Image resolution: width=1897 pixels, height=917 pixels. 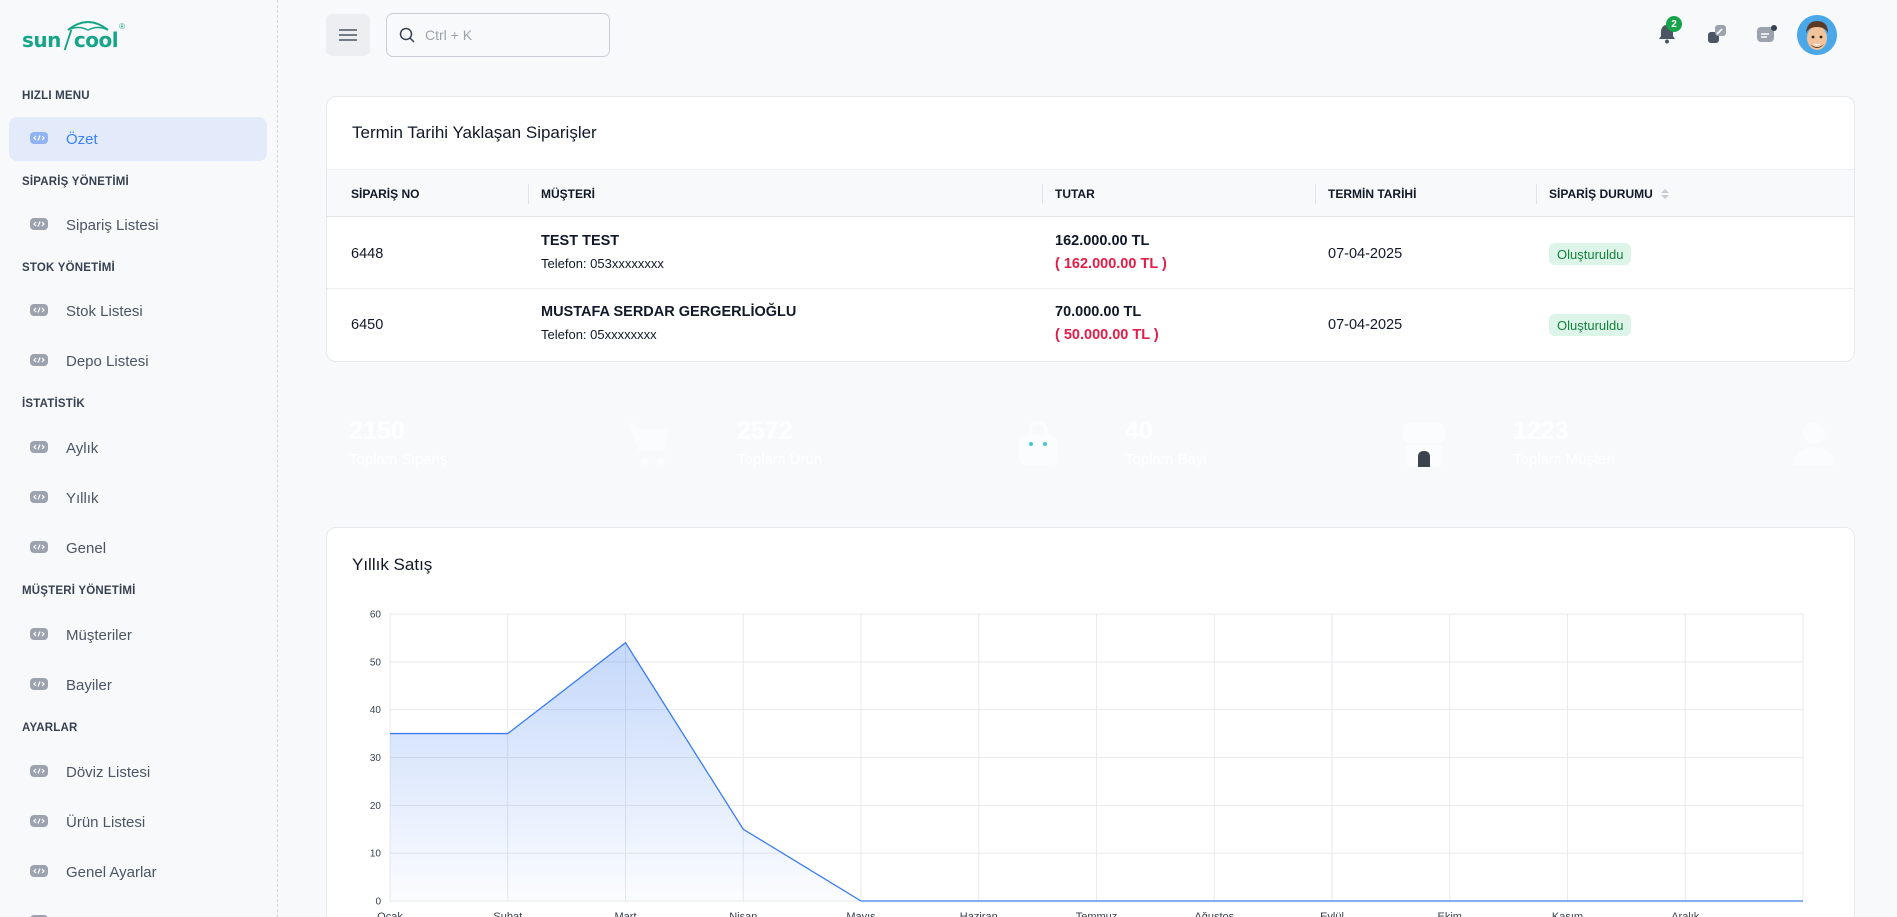 I want to click on y-tick-label: 0, so click(x=378, y=902).